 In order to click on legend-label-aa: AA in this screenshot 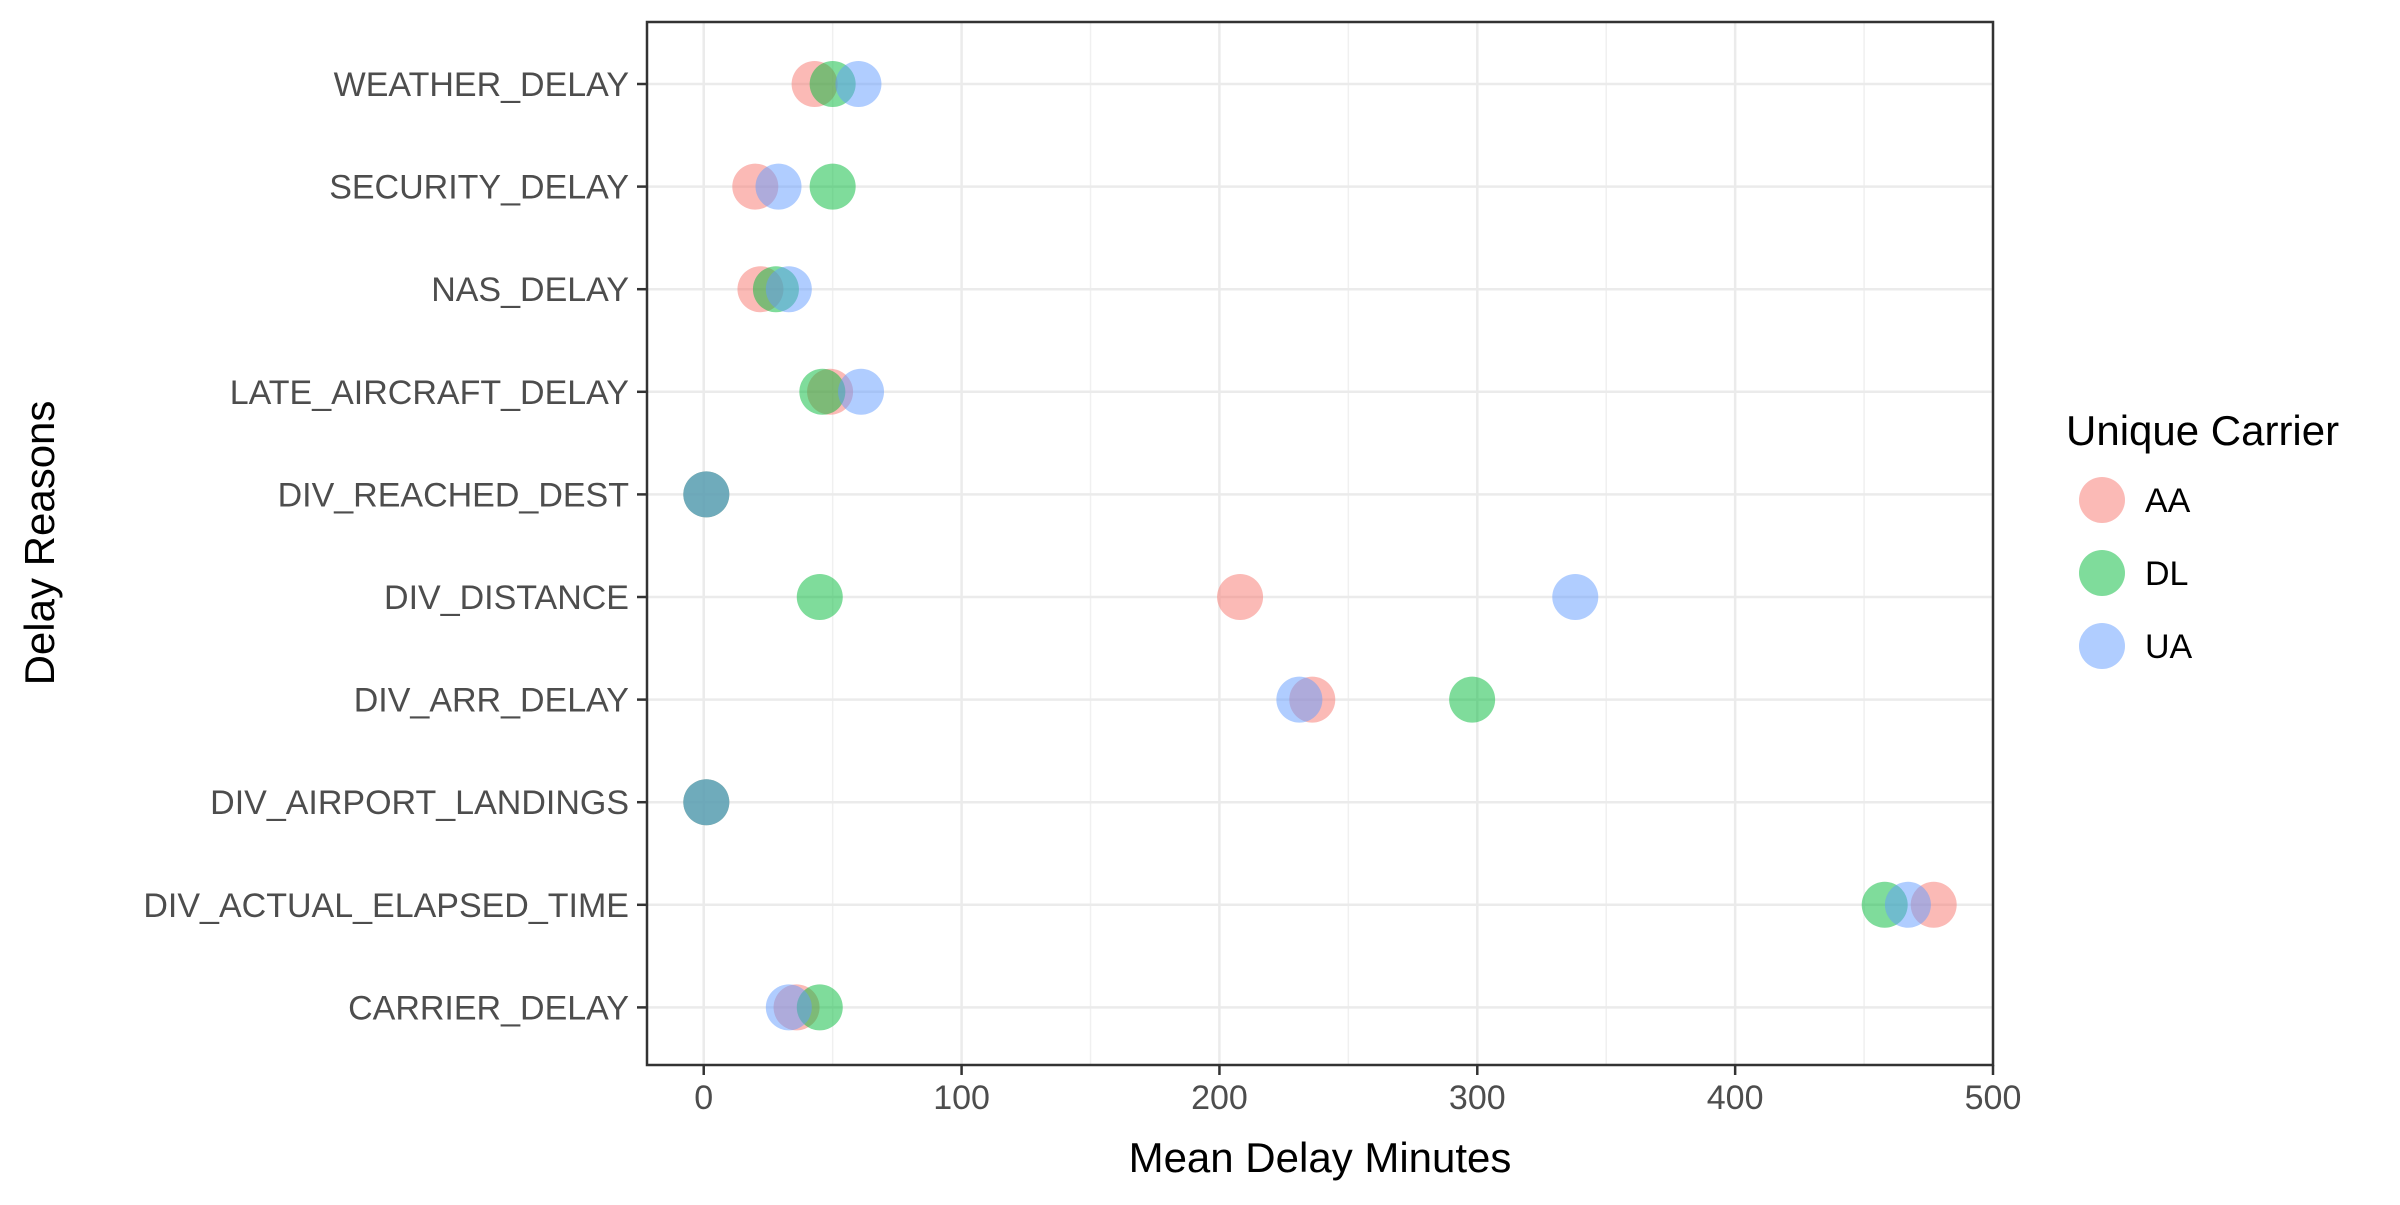, I will do `click(2168, 501)`.